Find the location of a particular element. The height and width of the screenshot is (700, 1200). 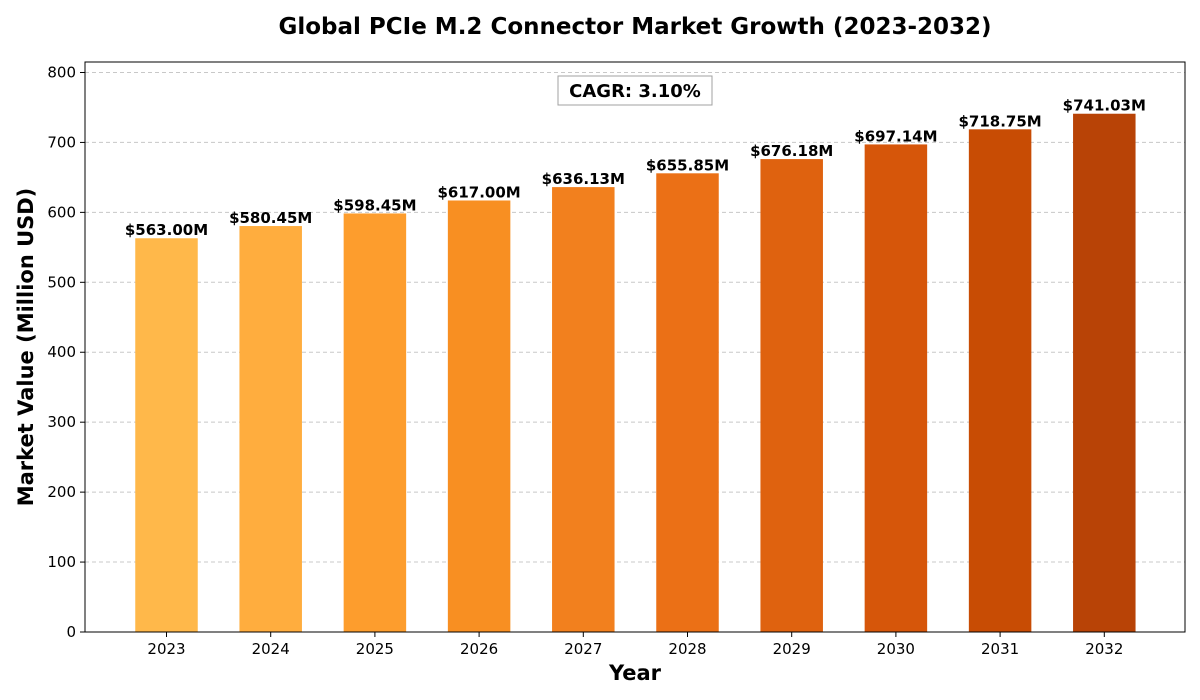

x-tick-label-2023: 2023 is located at coordinates (166, 649).